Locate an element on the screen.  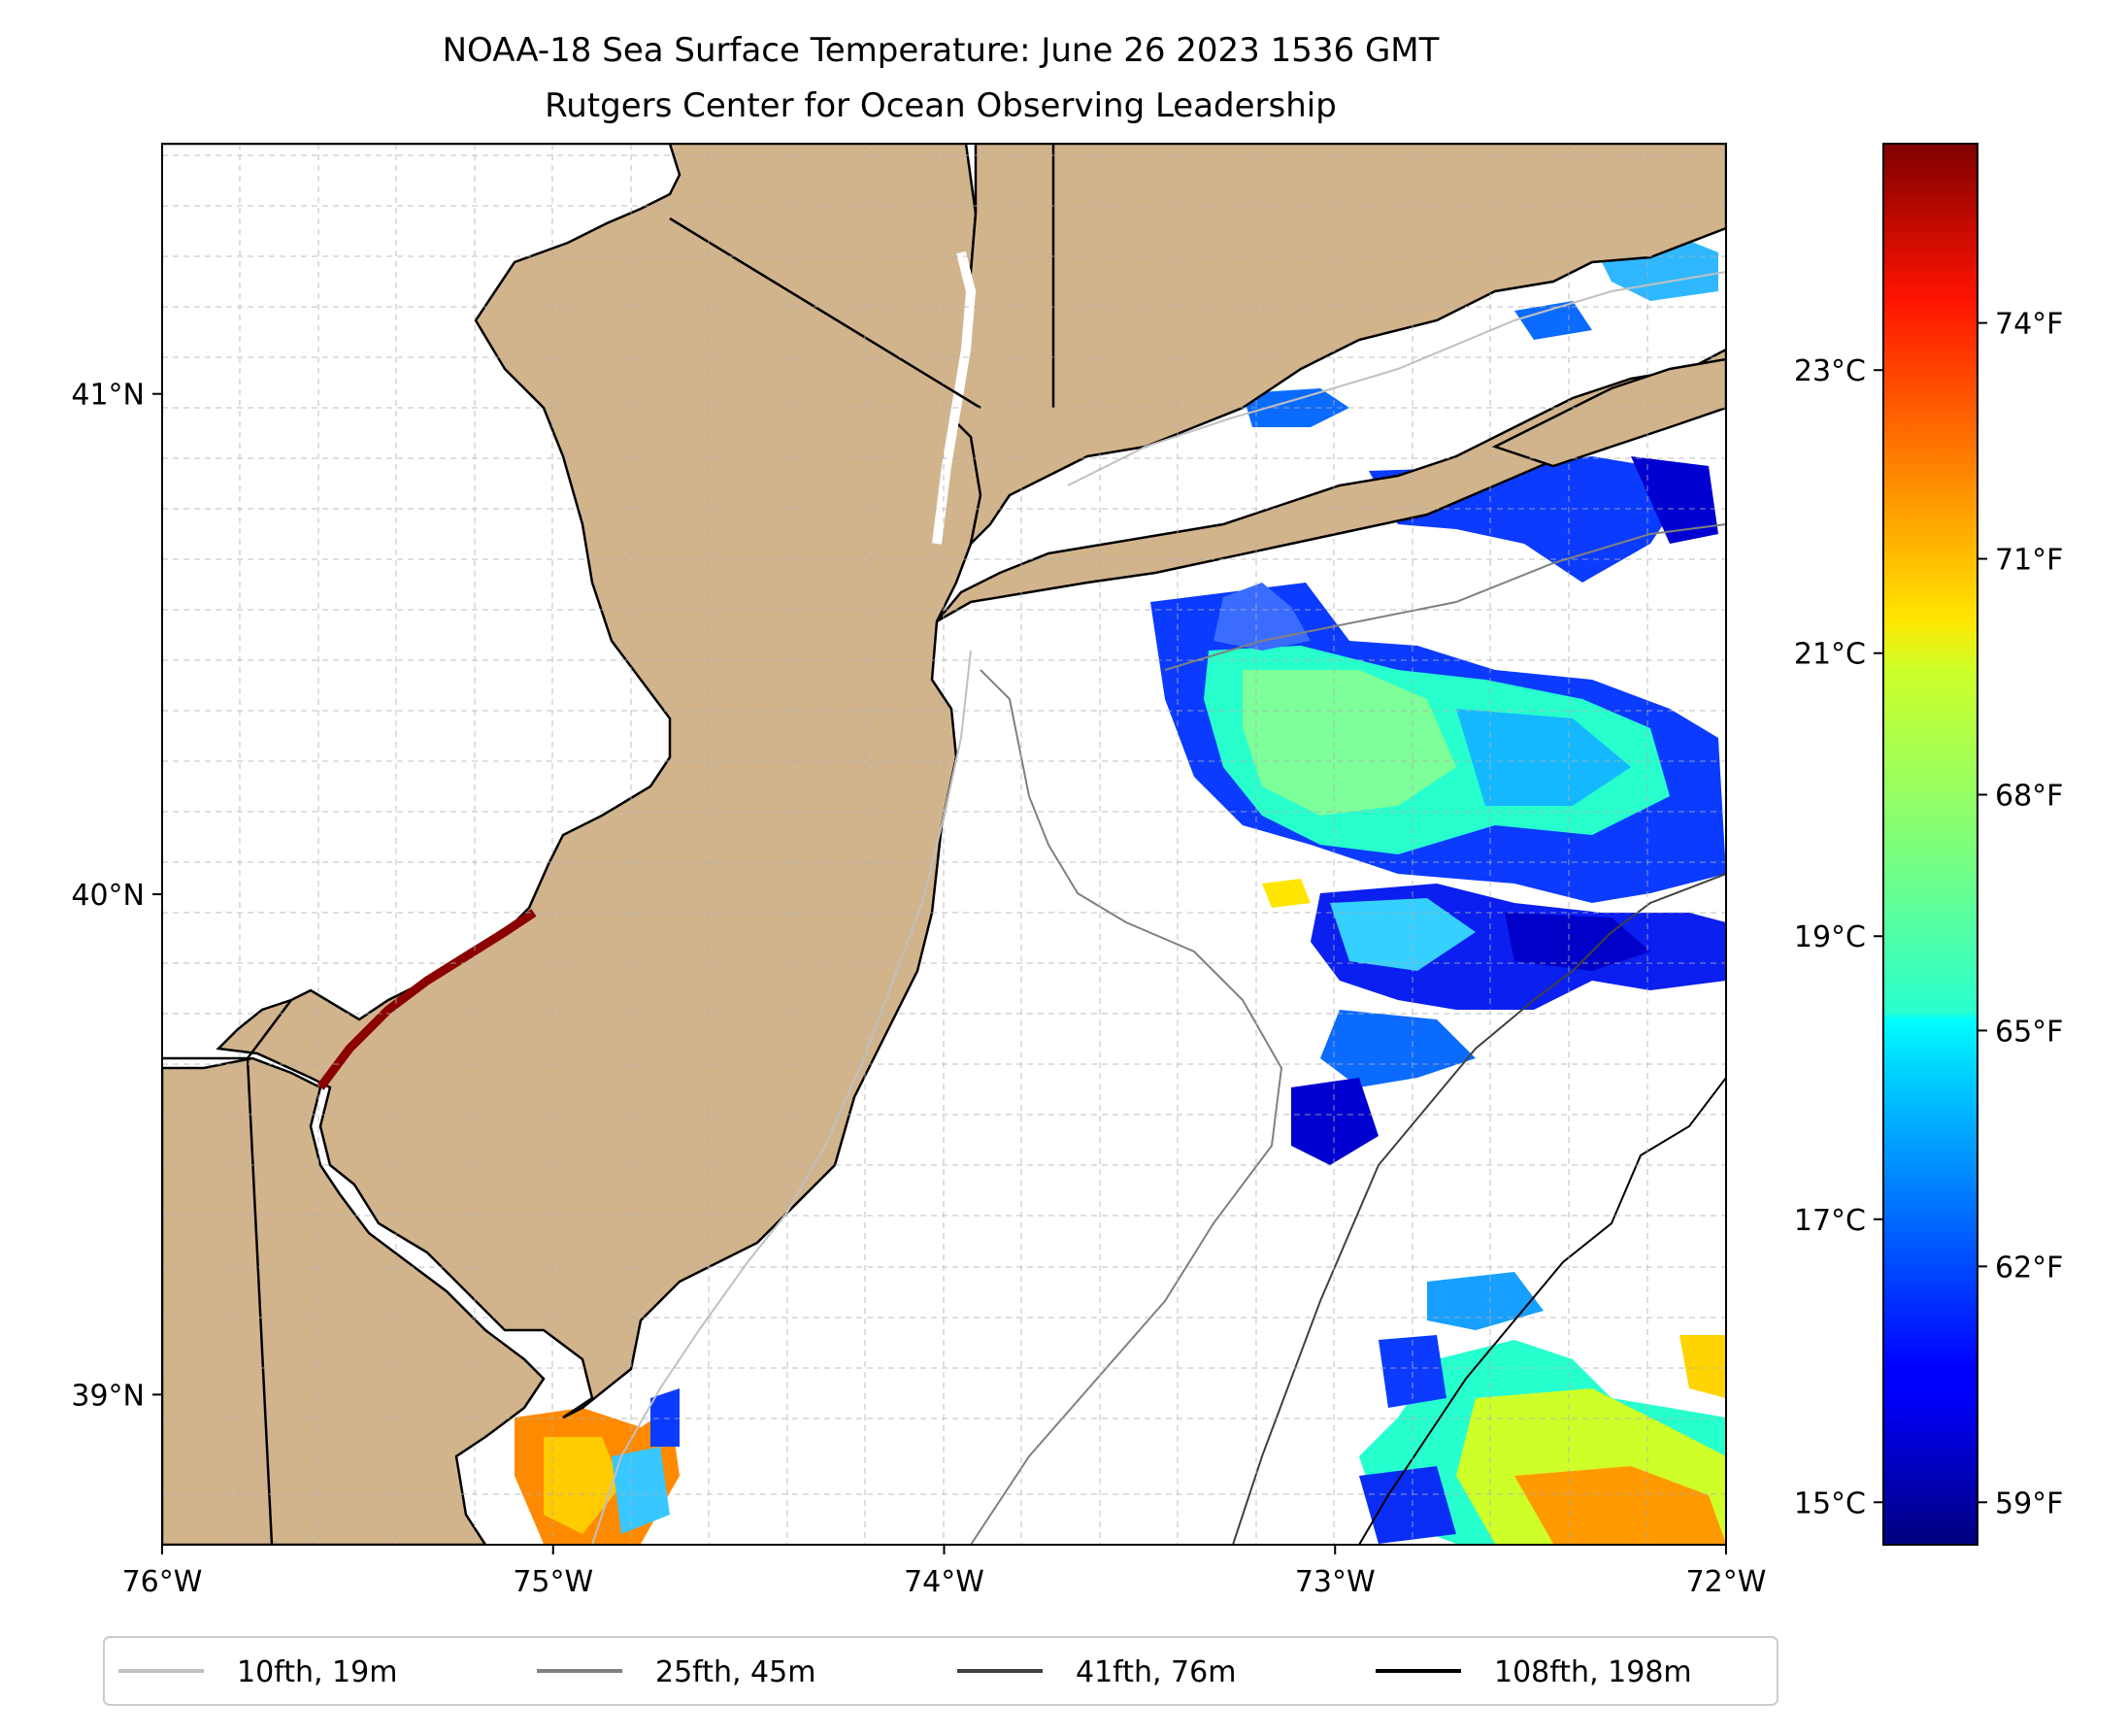
x-tick-label: 73°W is located at coordinates (1335, 1582).